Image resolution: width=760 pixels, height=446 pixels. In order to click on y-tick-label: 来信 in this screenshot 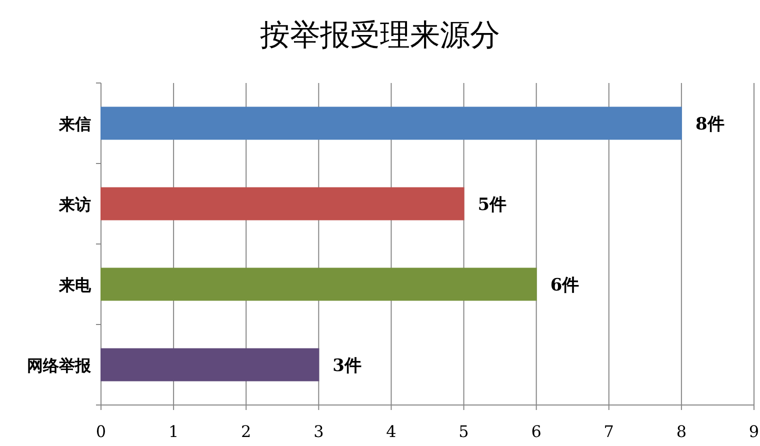, I will do `click(74, 124)`.